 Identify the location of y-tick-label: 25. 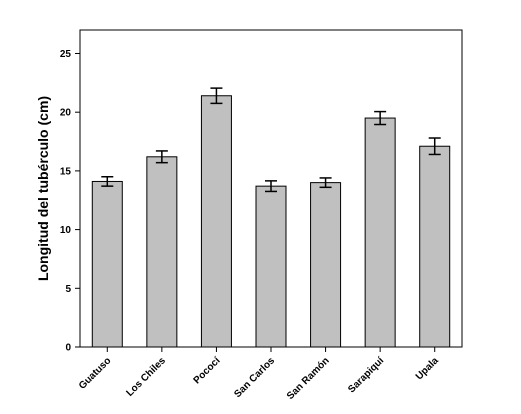
(66, 54).